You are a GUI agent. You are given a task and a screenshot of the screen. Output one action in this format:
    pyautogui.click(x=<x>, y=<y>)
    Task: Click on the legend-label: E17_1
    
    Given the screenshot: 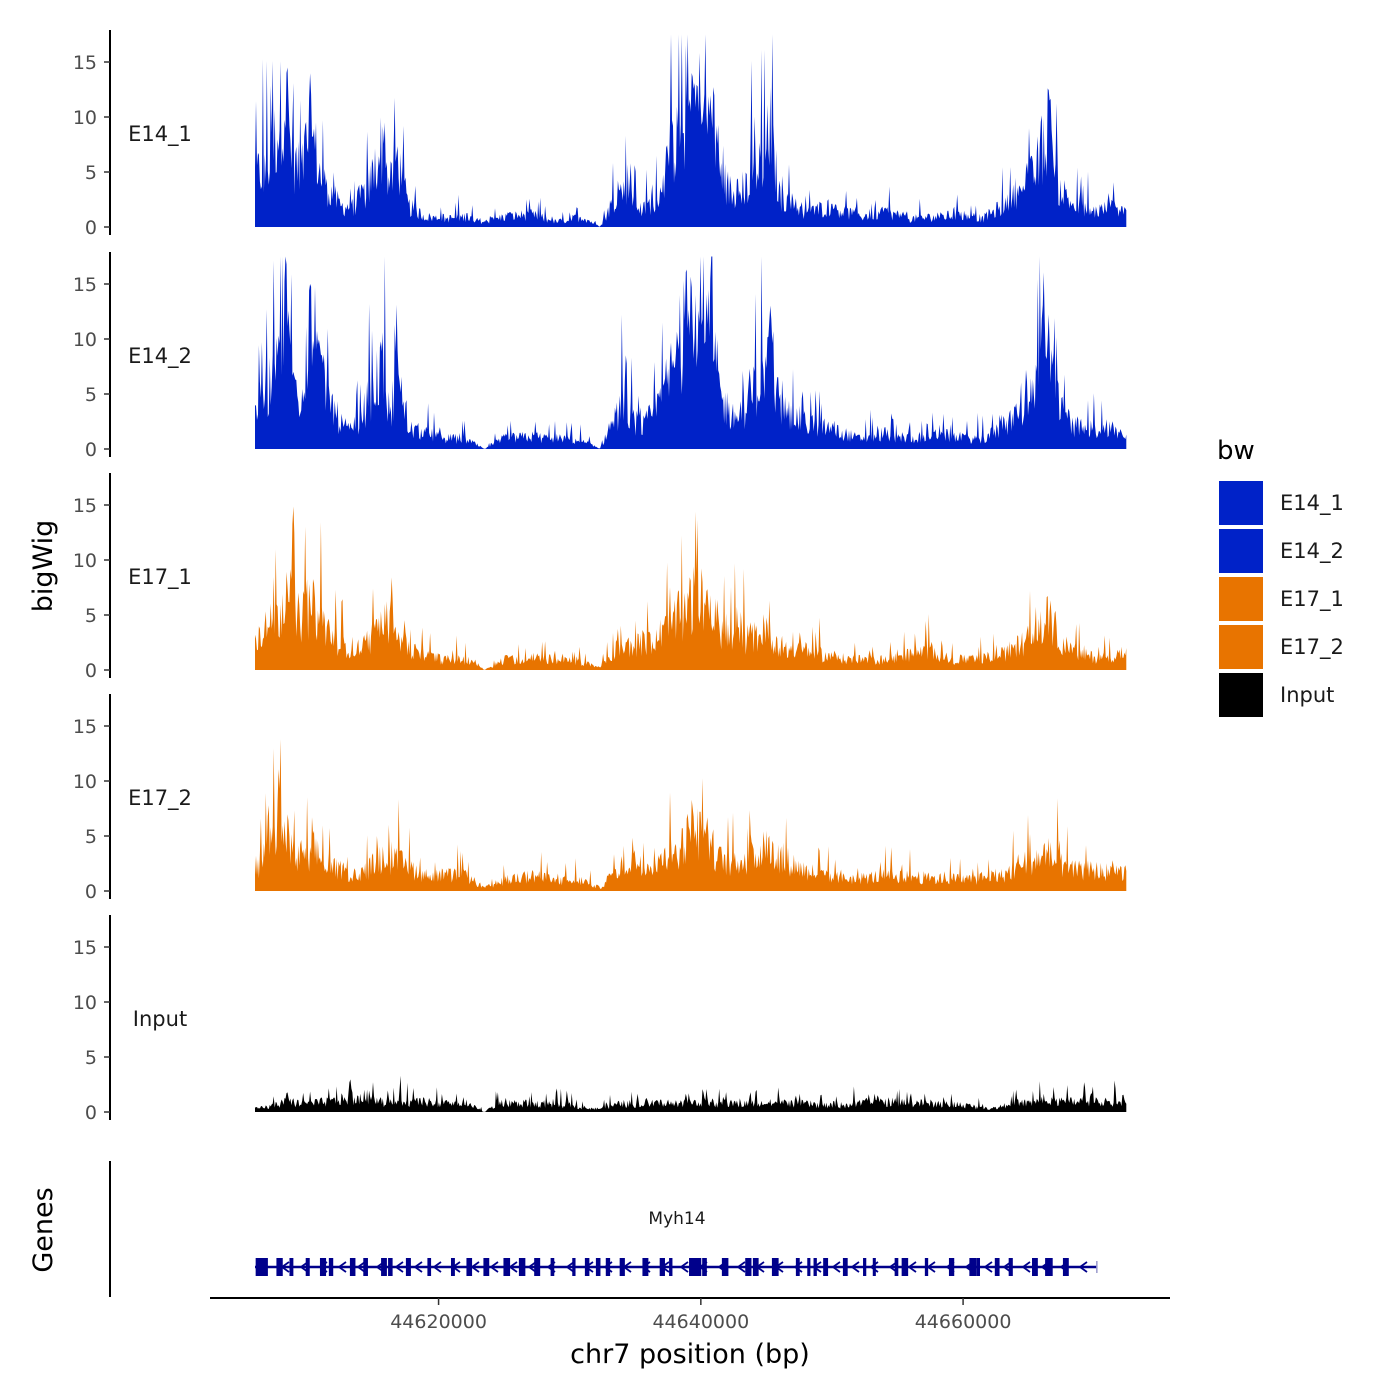 What is the action you would take?
    pyautogui.click(x=1312, y=599)
    